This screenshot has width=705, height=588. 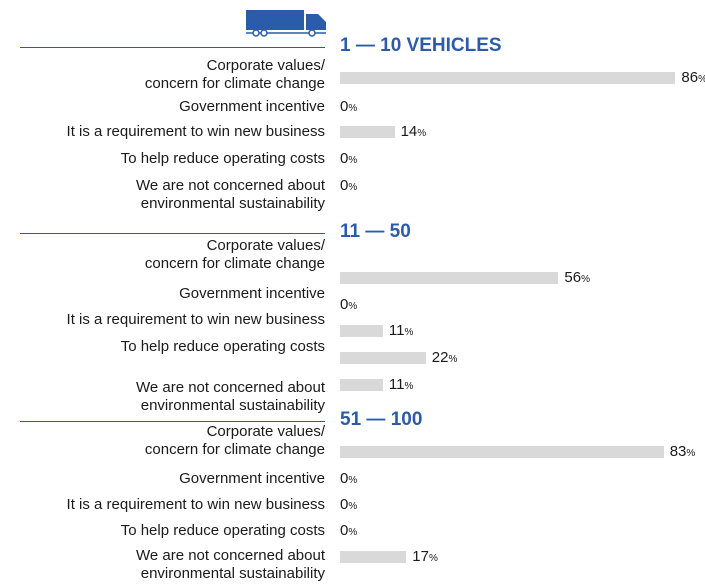 What do you see at coordinates (425, 556) in the screenshot?
I see `value-label: 17%` at bounding box center [425, 556].